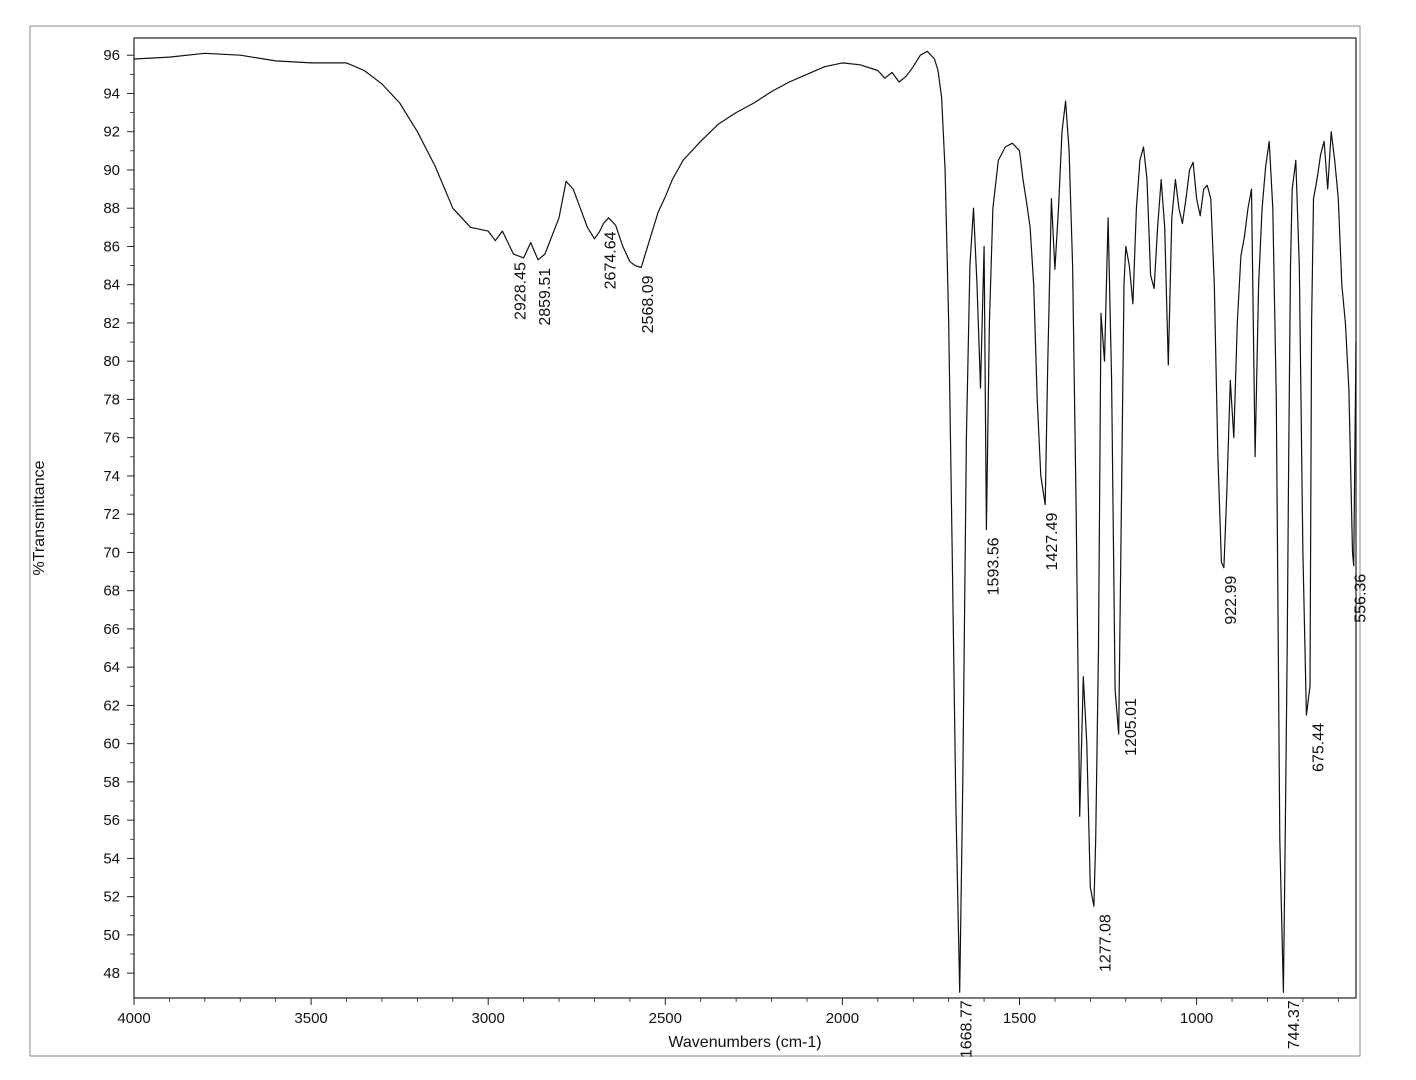 The width and height of the screenshot is (1416, 1080). What do you see at coordinates (1052, 542) in the screenshot?
I see `peak-label: 1427.49` at bounding box center [1052, 542].